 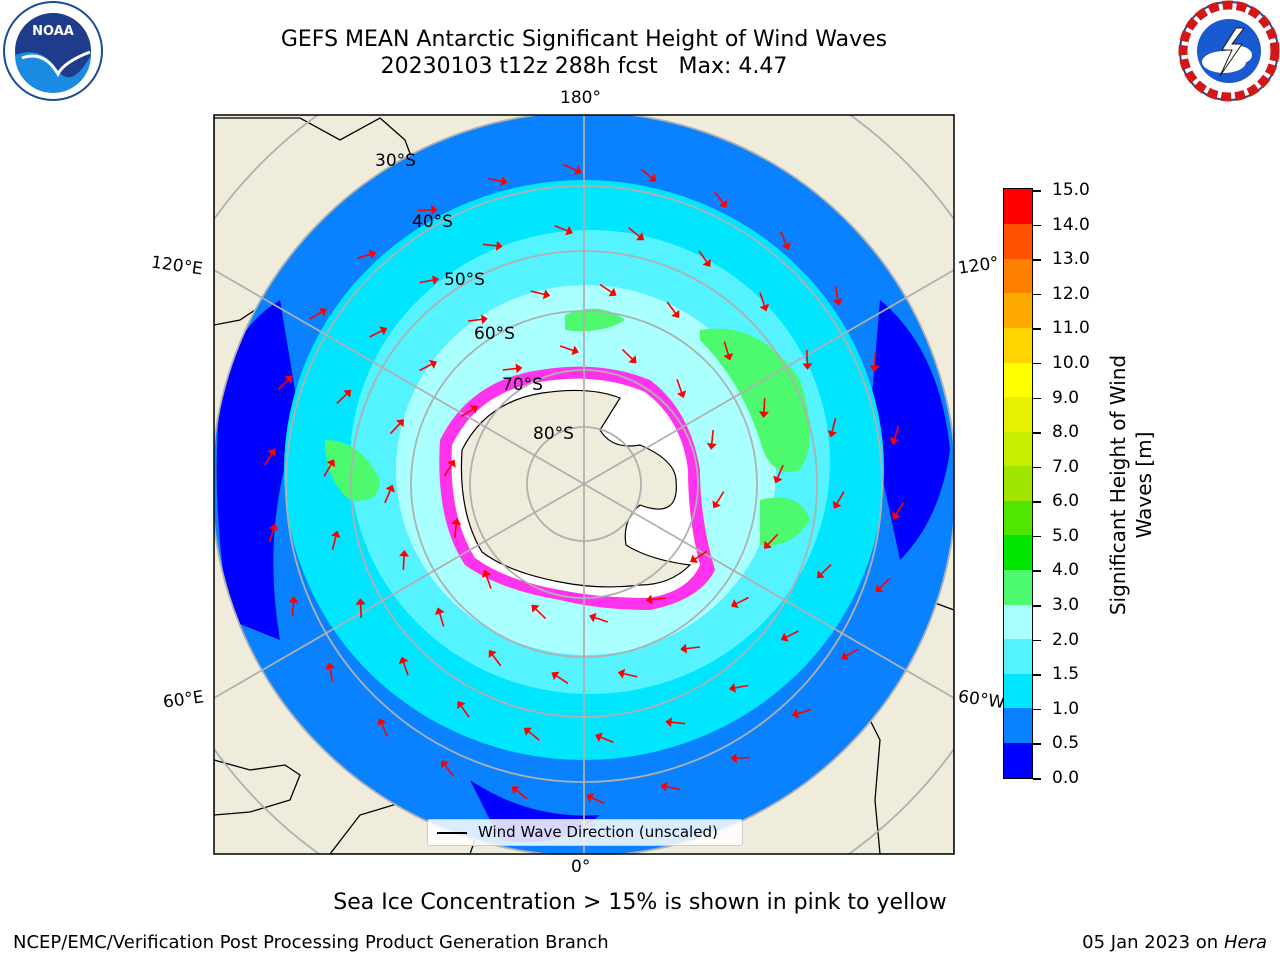 I want to click on map-legend: Wind Wave Direction (unscaled), so click(x=585, y=832).